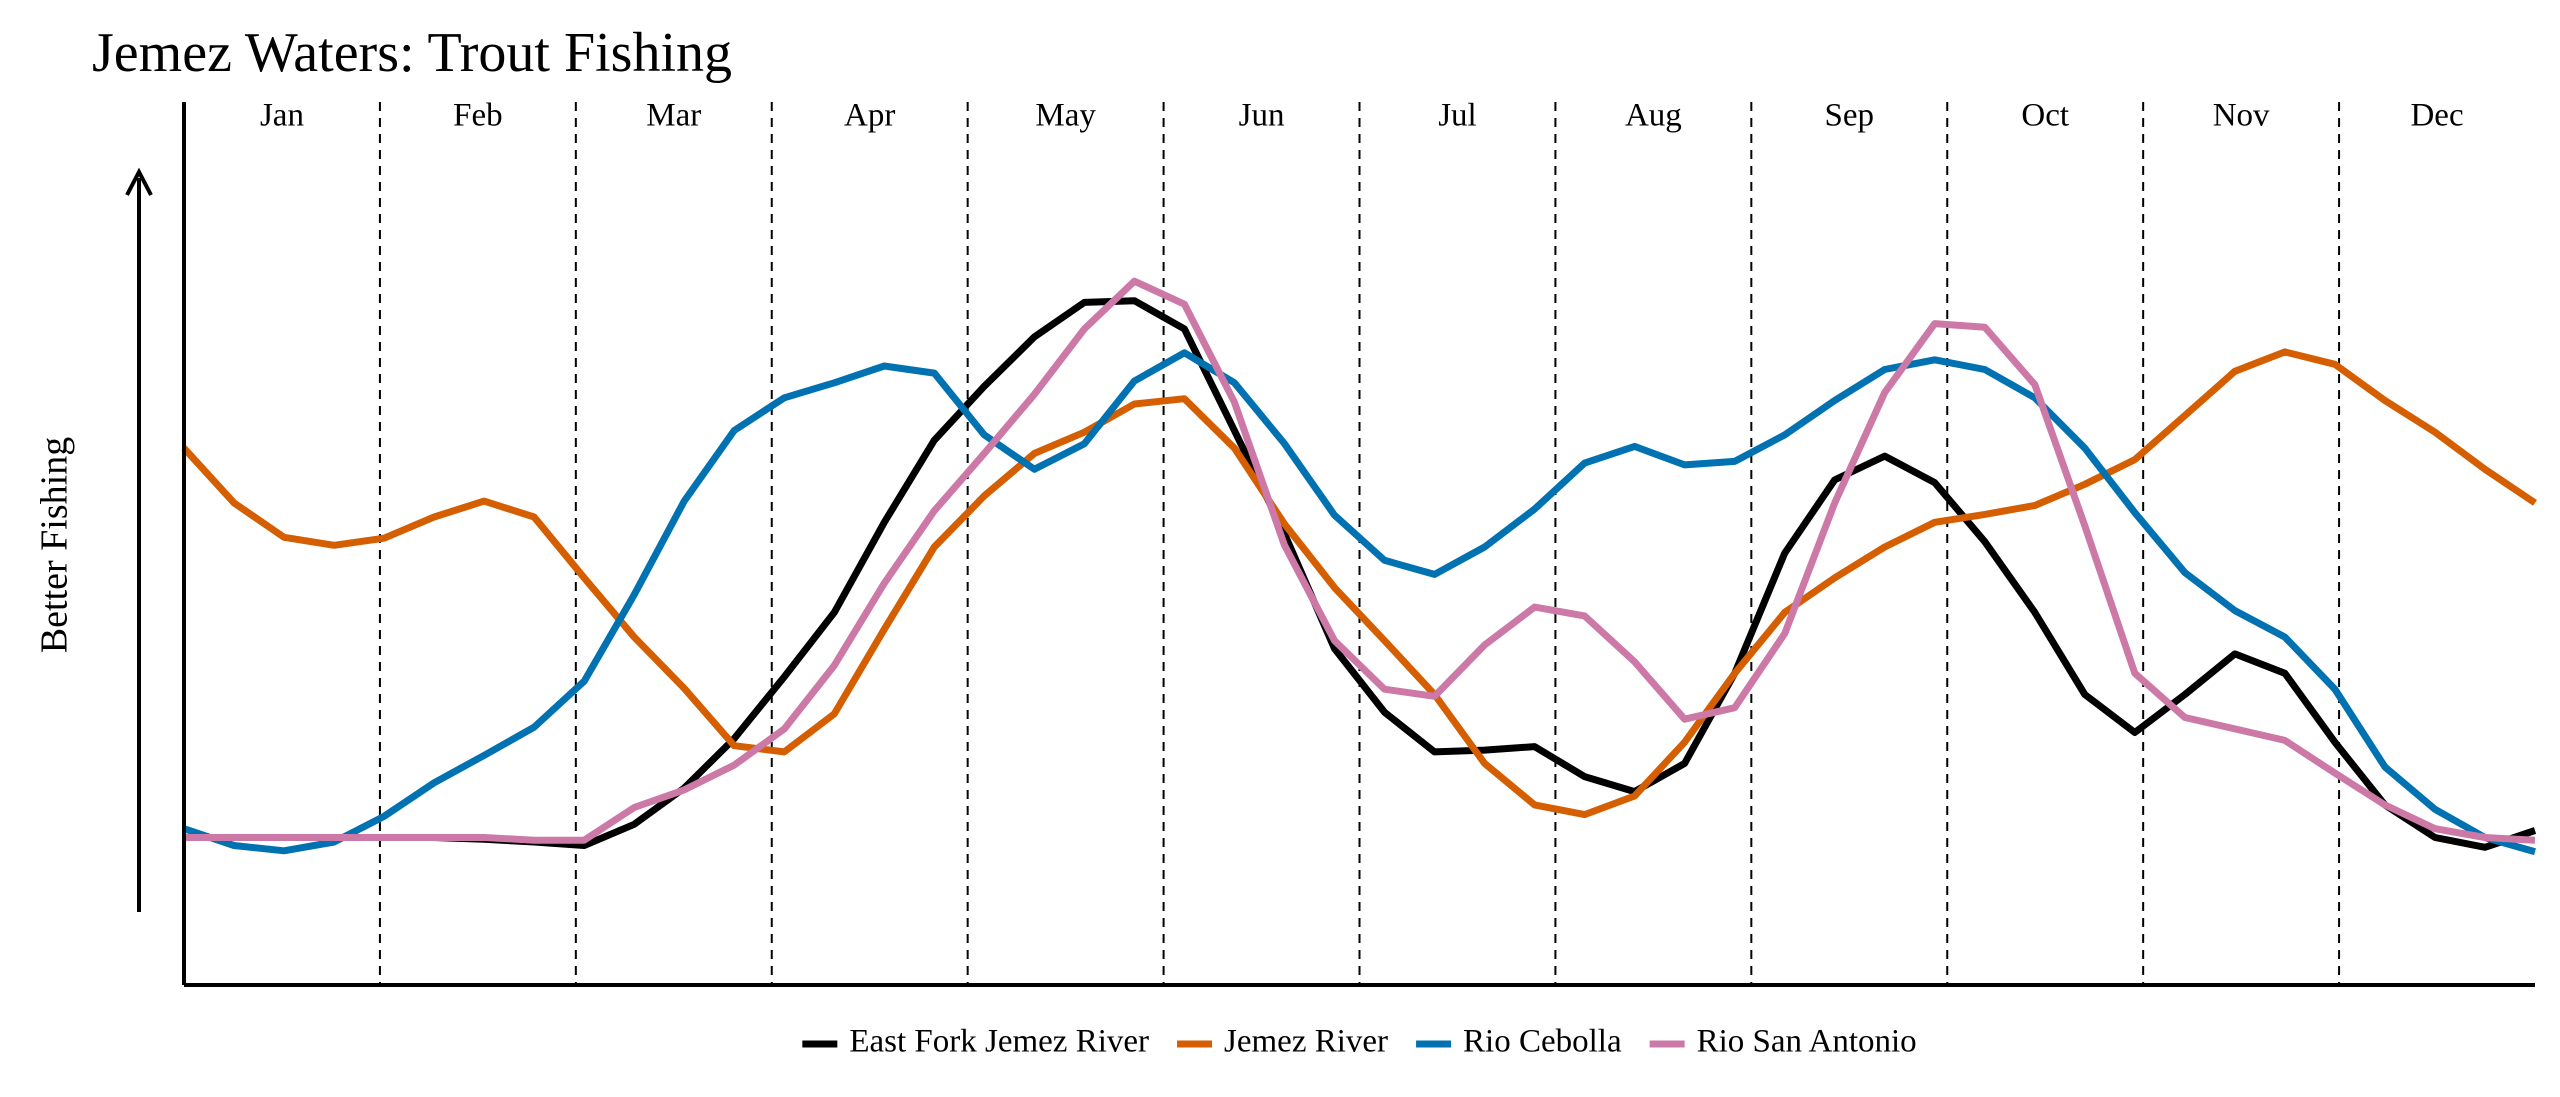 The width and height of the screenshot is (2560, 1097). Describe the element at coordinates (1306, 1042) in the screenshot. I see `legend-label: Jemez River` at that location.